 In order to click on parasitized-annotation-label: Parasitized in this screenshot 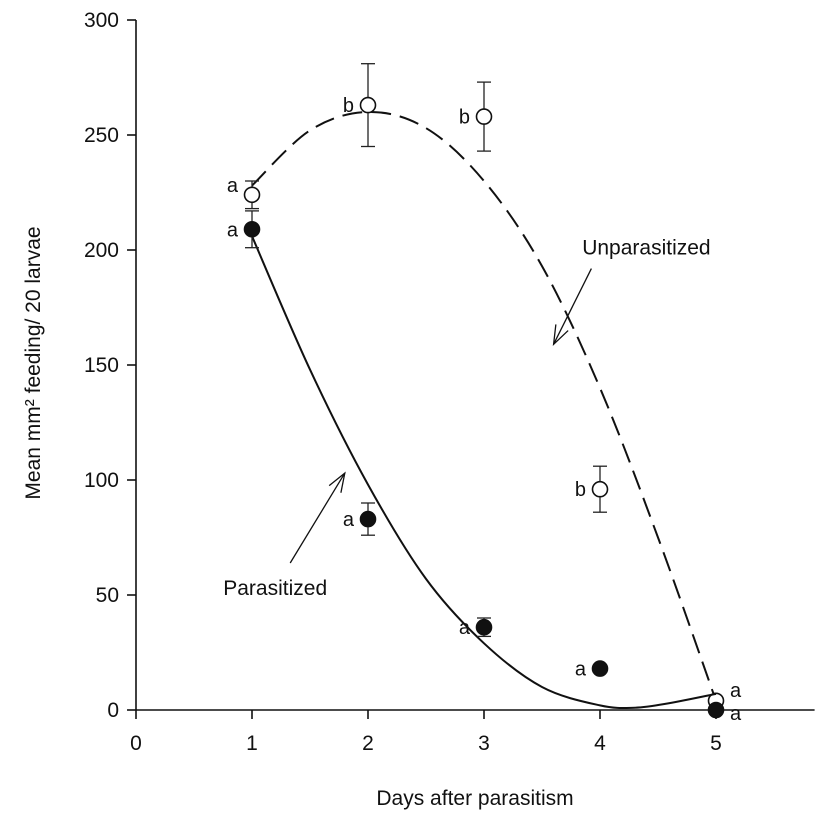, I will do `click(275, 588)`.